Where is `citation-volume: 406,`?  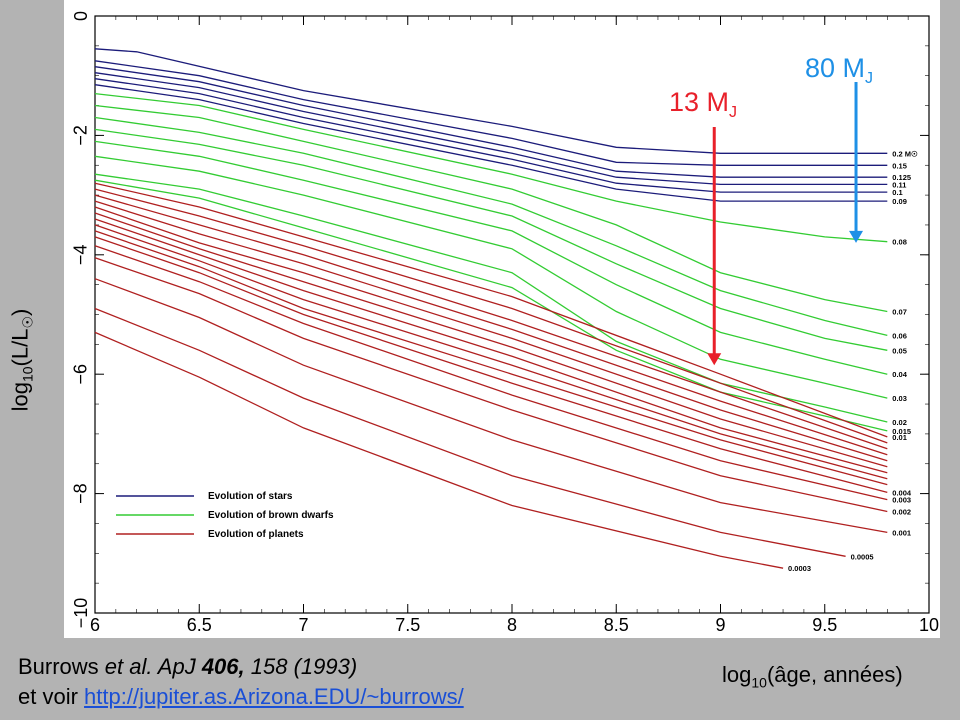
citation-volume: 406, is located at coordinates (223, 666).